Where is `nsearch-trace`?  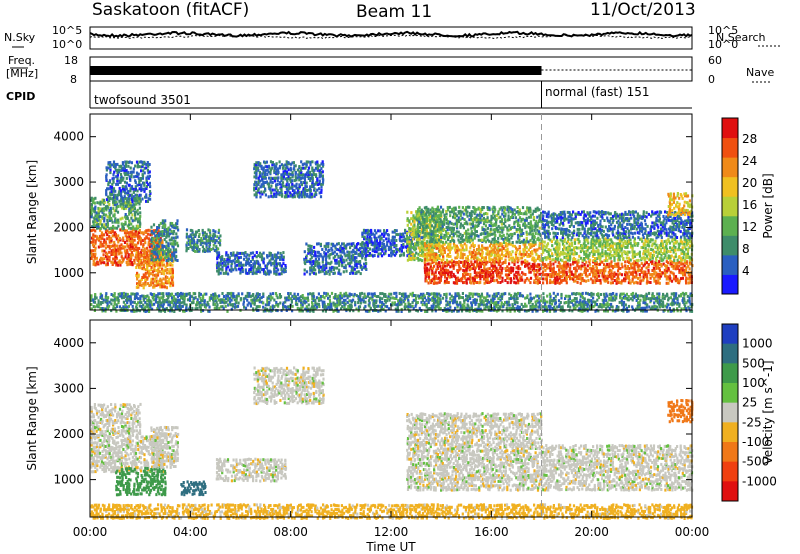
nsearch-trace is located at coordinates (391, 37).